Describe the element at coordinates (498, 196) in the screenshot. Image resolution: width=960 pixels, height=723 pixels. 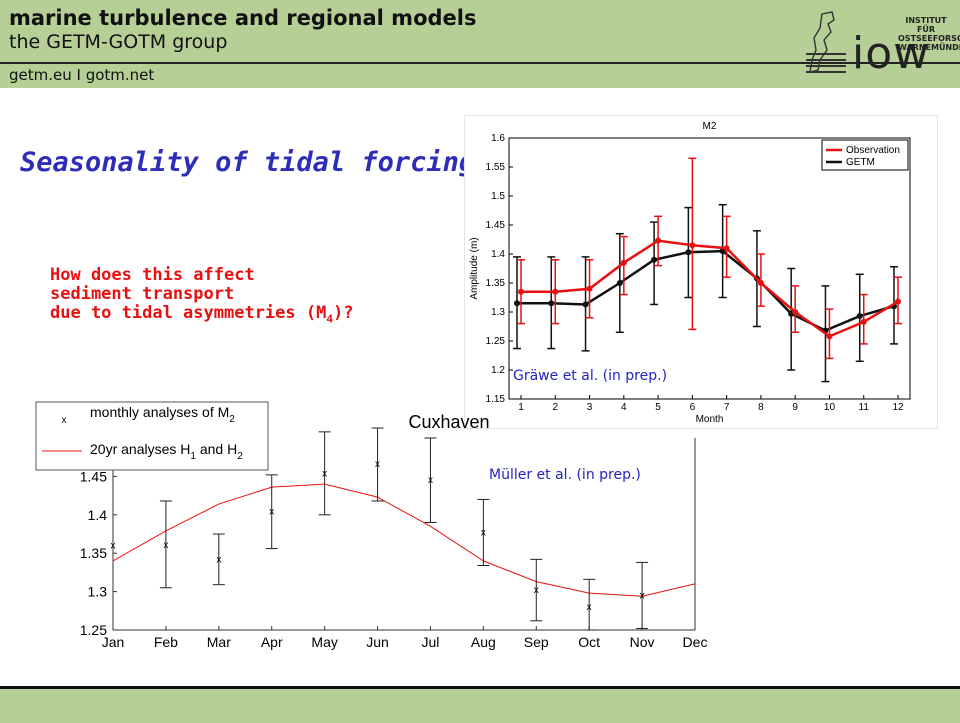
I see `m2-y-tick-label: 1.5` at that location.